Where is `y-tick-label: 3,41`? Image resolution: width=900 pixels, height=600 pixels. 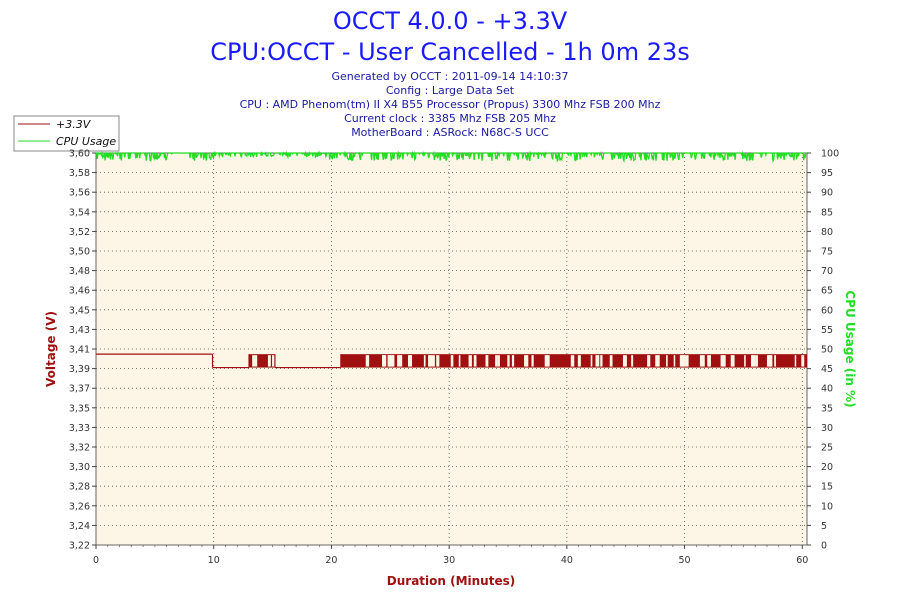 y-tick-label: 3,41 is located at coordinates (79, 350).